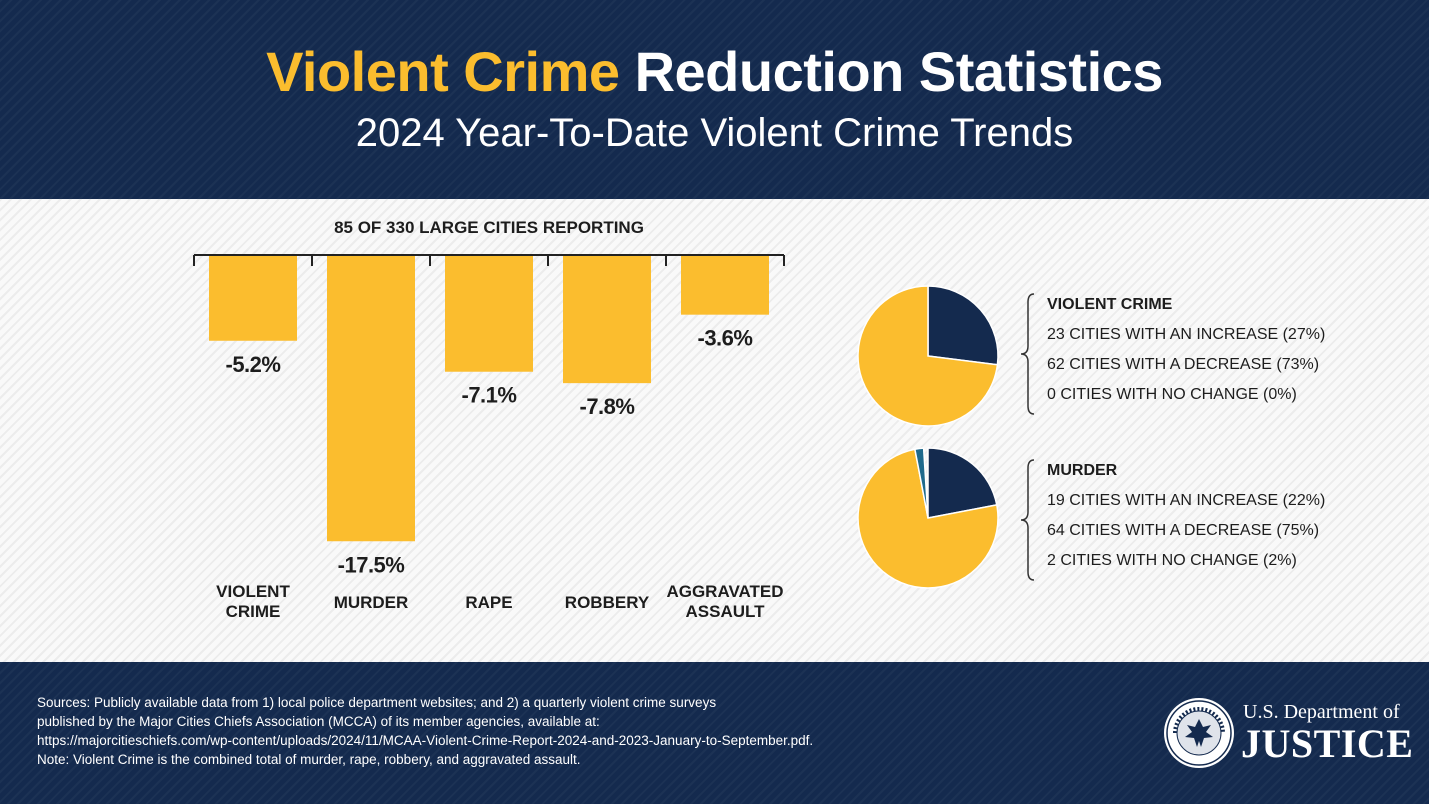 The width and height of the screenshot is (1429, 804). Describe the element at coordinates (725, 338) in the screenshot. I see `bar-value-label: -3.6%` at that location.